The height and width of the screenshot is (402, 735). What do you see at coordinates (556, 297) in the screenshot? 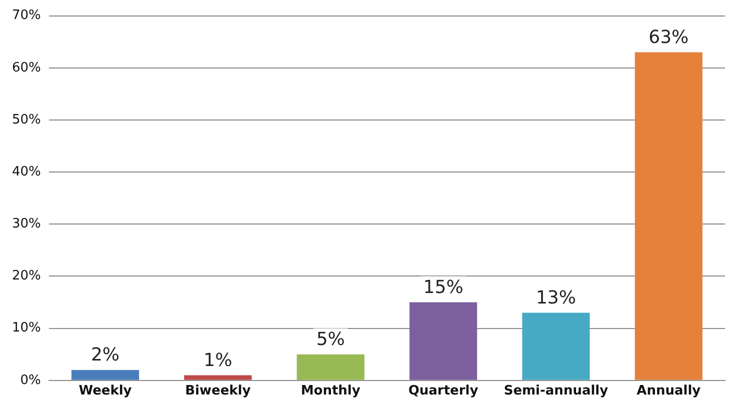
I see `data-label: 13%` at bounding box center [556, 297].